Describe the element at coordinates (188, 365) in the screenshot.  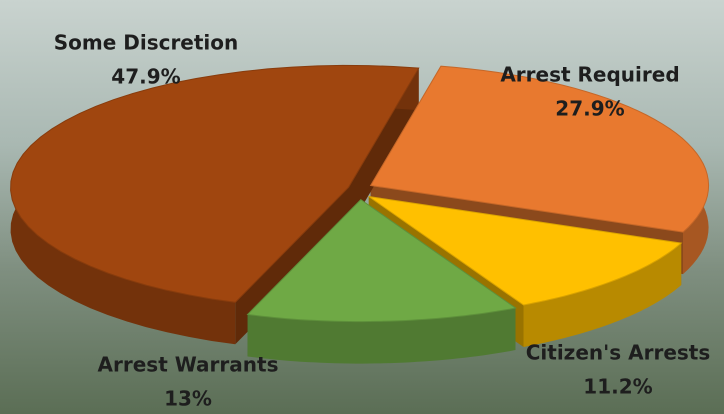
I see `slice-label: Arrest Warrants` at that location.